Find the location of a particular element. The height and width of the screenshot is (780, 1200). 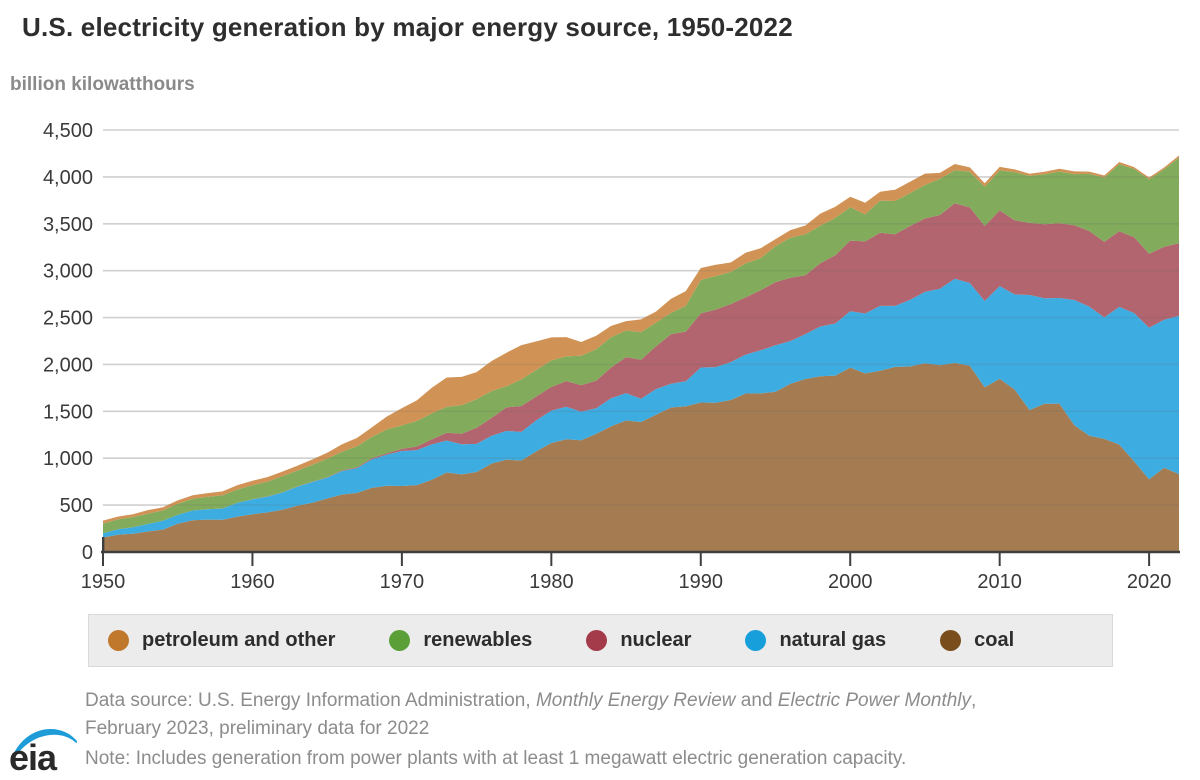

eia-logo-swoosh-icon is located at coordinates (44, 744).